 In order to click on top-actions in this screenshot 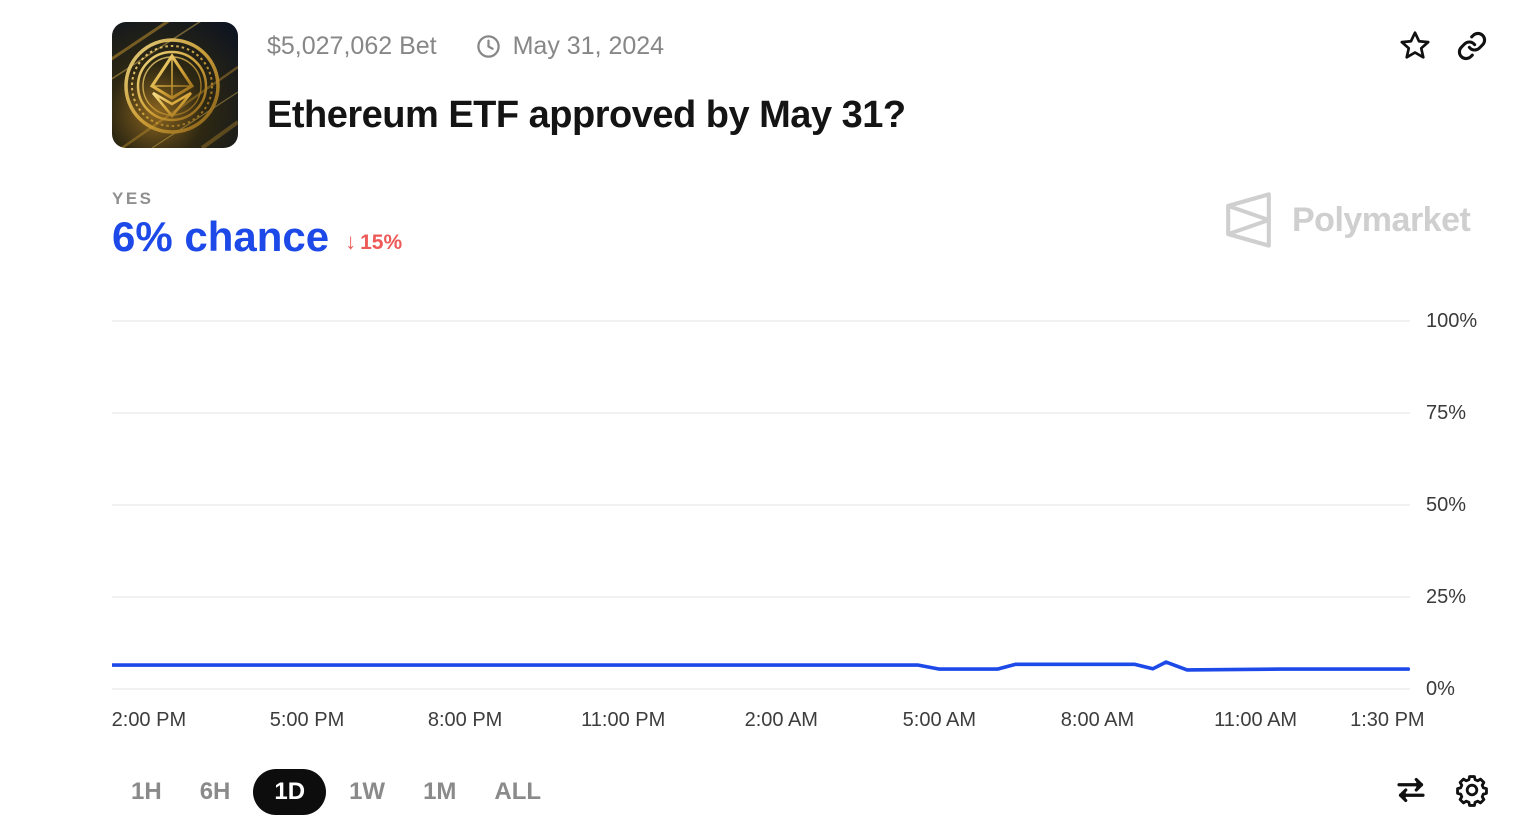, I will do `click(1443, 46)`.